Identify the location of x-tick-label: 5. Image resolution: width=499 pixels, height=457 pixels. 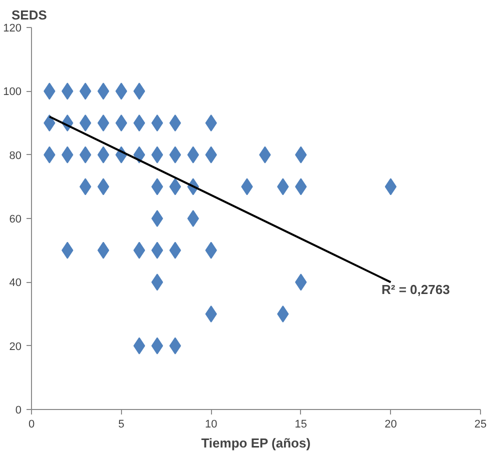
(121, 424).